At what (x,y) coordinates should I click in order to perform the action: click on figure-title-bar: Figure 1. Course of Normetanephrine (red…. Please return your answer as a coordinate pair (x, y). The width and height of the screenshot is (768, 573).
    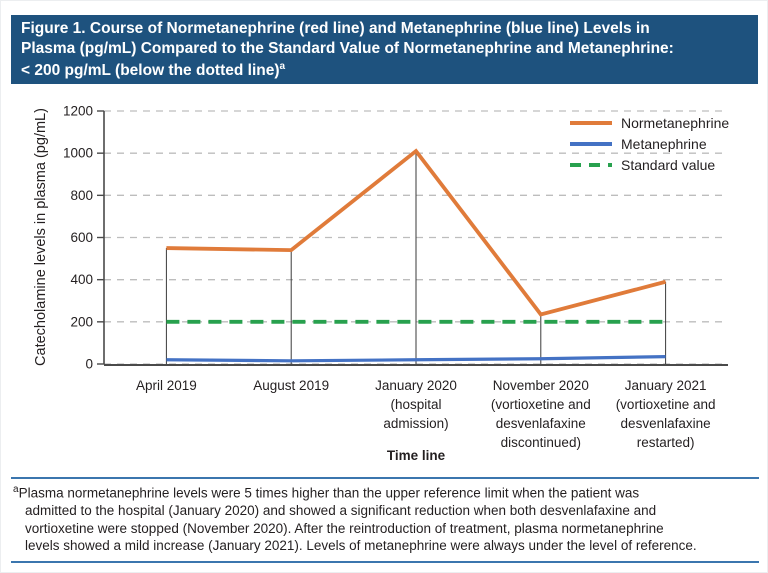
    Looking at the image, I should click on (384, 49).